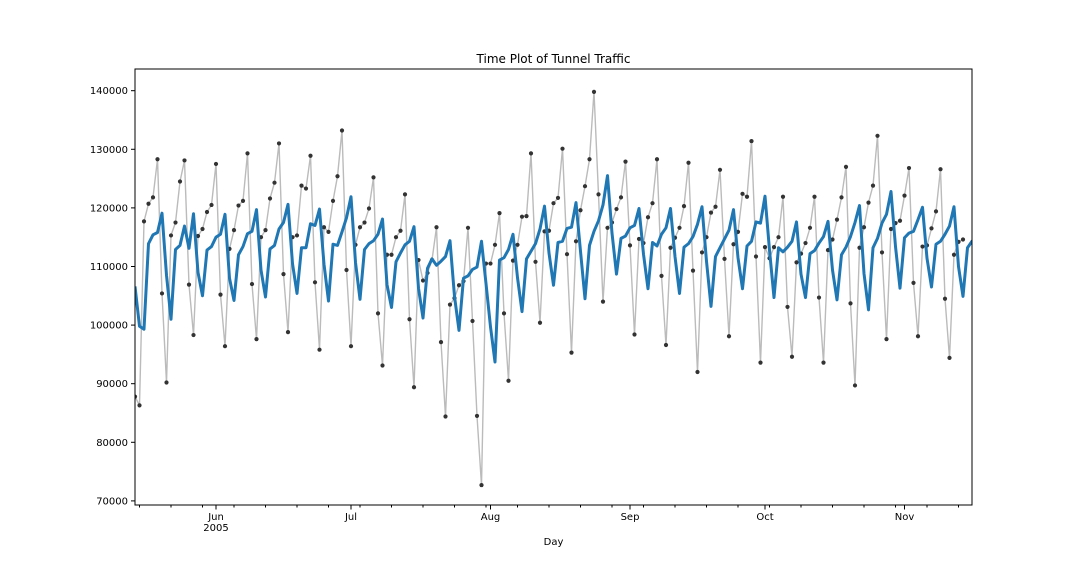 The width and height of the screenshot is (1080, 576). I want to click on chart-title: Time Plot of Tunnel Traffic, so click(553, 59).